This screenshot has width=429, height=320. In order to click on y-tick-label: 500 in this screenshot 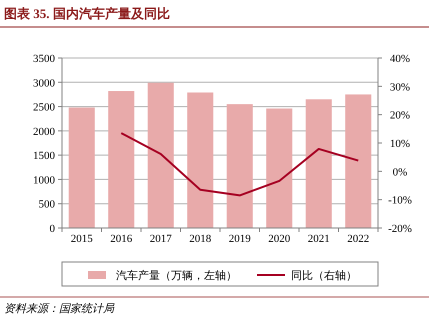, I will do `click(47, 204)`.